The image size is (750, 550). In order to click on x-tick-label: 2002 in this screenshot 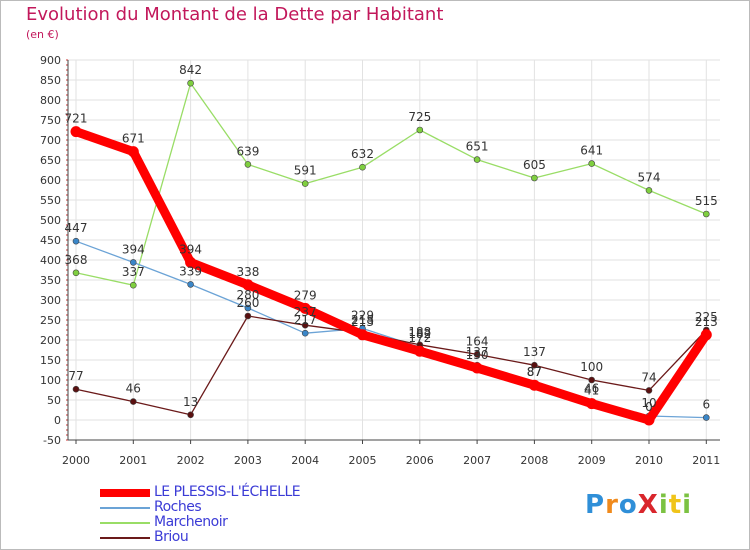, I will do `click(191, 460)`.